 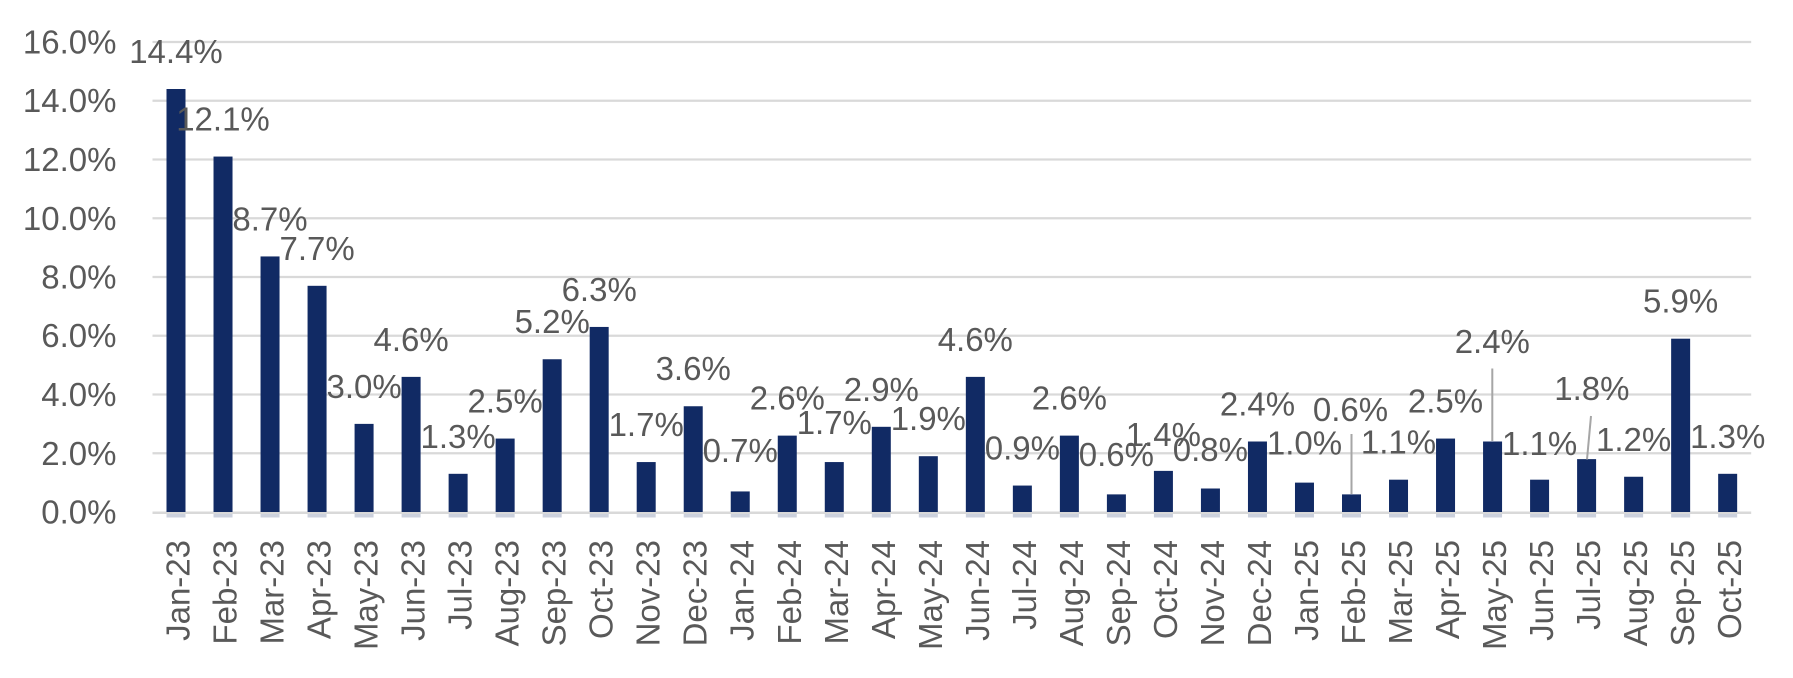 What do you see at coordinates (363, 386) in the screenshot?
I see `svg-text: 3.0%` at bounding box center [363, 386].